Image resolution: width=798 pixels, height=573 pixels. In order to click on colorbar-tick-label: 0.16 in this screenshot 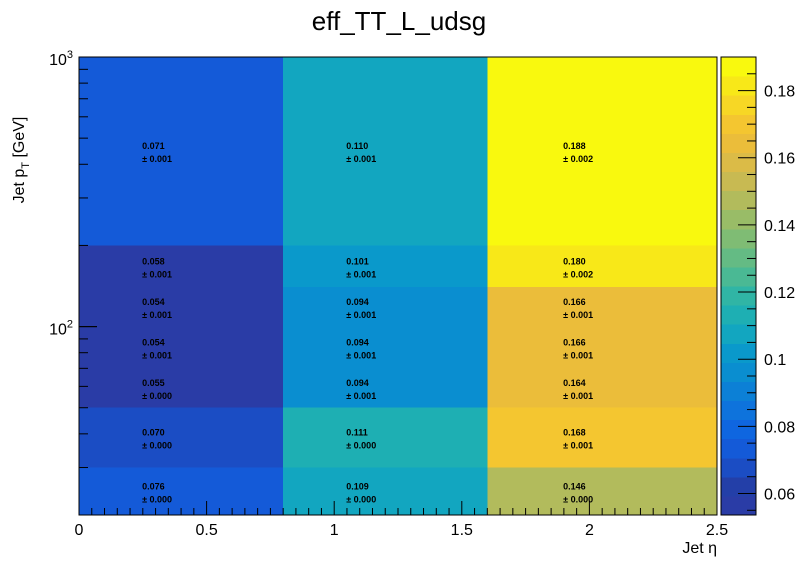, I will do `click(779, 159)`.